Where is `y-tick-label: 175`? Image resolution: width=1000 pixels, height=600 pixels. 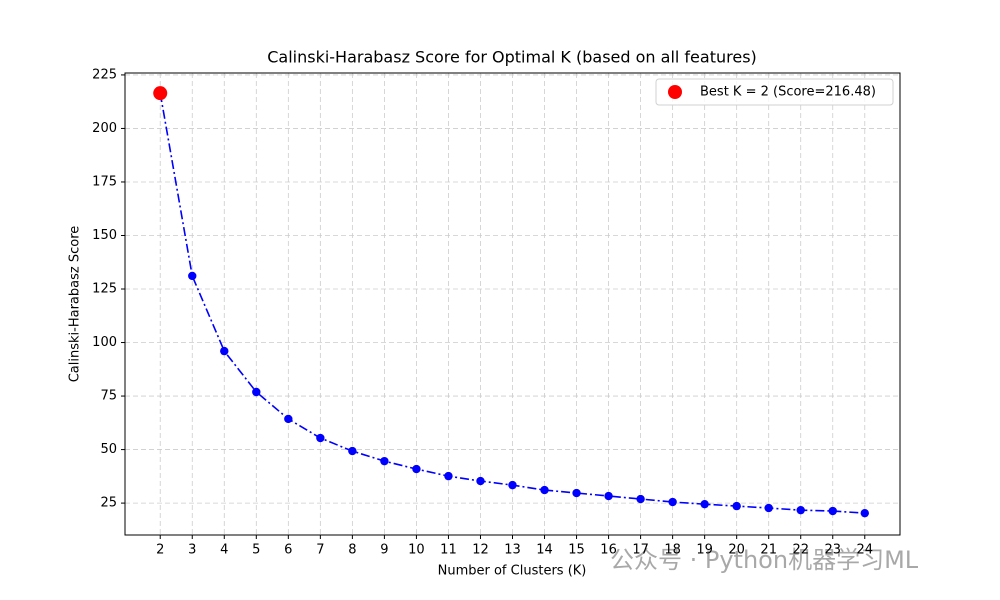 y-tick-label: 175 is located at coordinates (104, 181).